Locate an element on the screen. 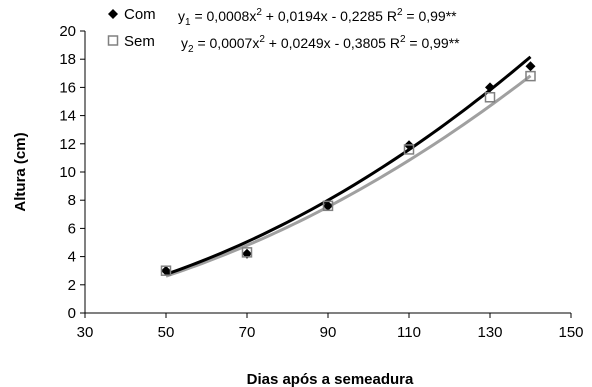 This screenshot has height=387, width=592. x-tick-label: 30 is located at coordinates (85, 332).